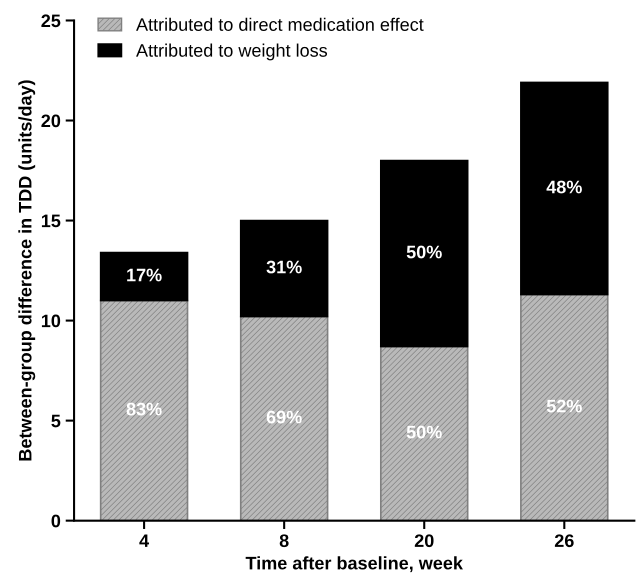  I want to click on x-tick-label: 26, so click(564, 541).